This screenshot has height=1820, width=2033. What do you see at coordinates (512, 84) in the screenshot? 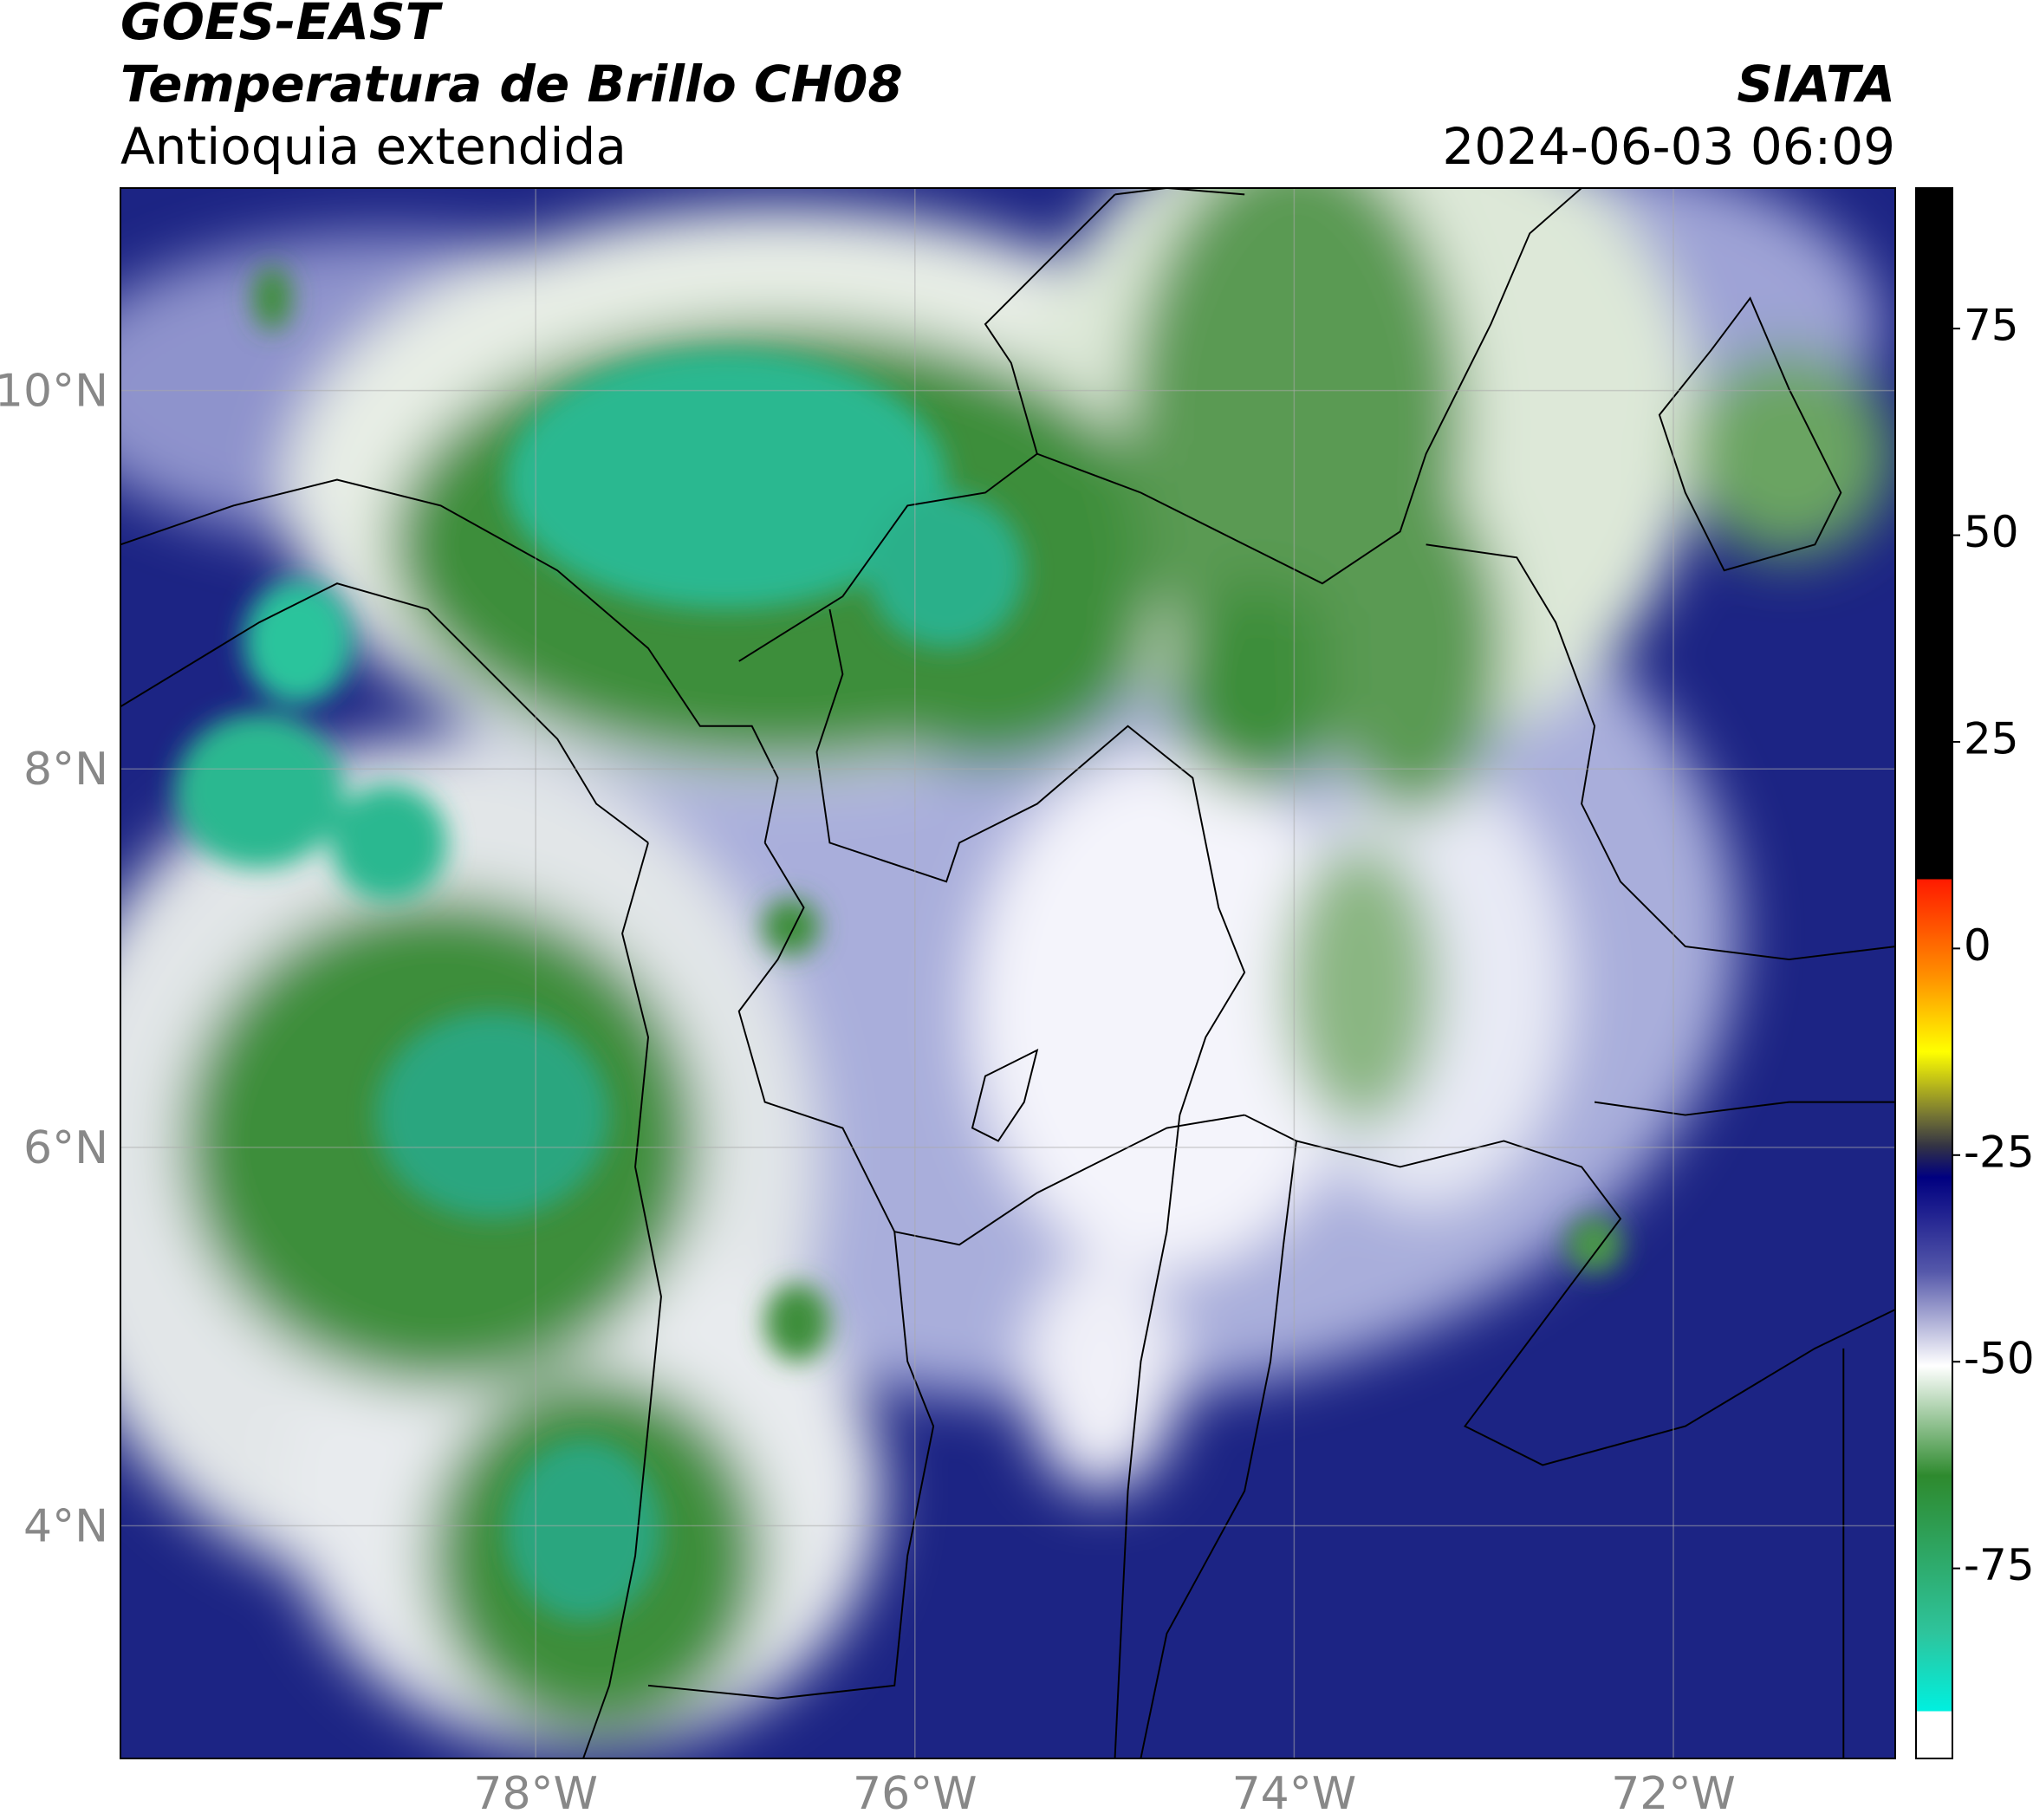
I see `subtitle: Temperatura de Brillo CH08` at bounding box center [512, 84].